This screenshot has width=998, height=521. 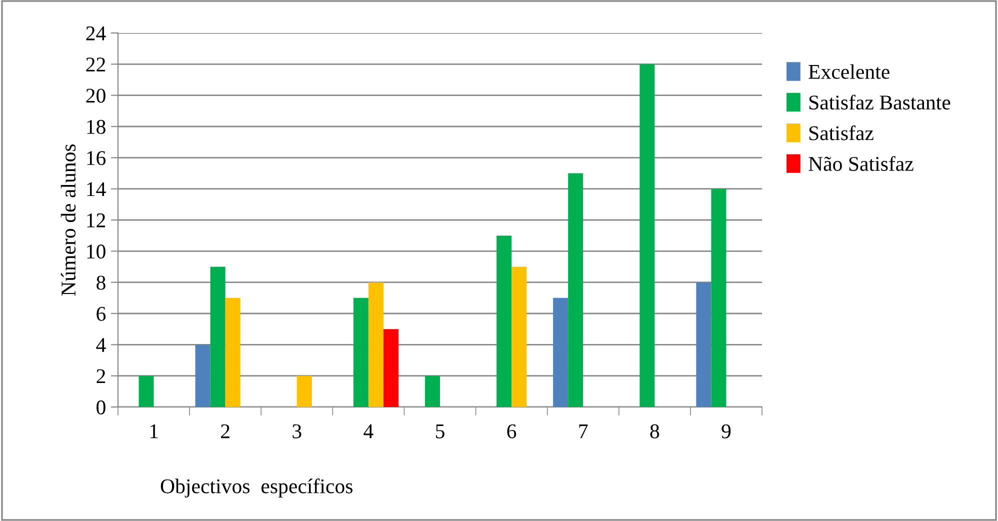 I want to click on y-tick-label: 2, so click(x=101, y=376).